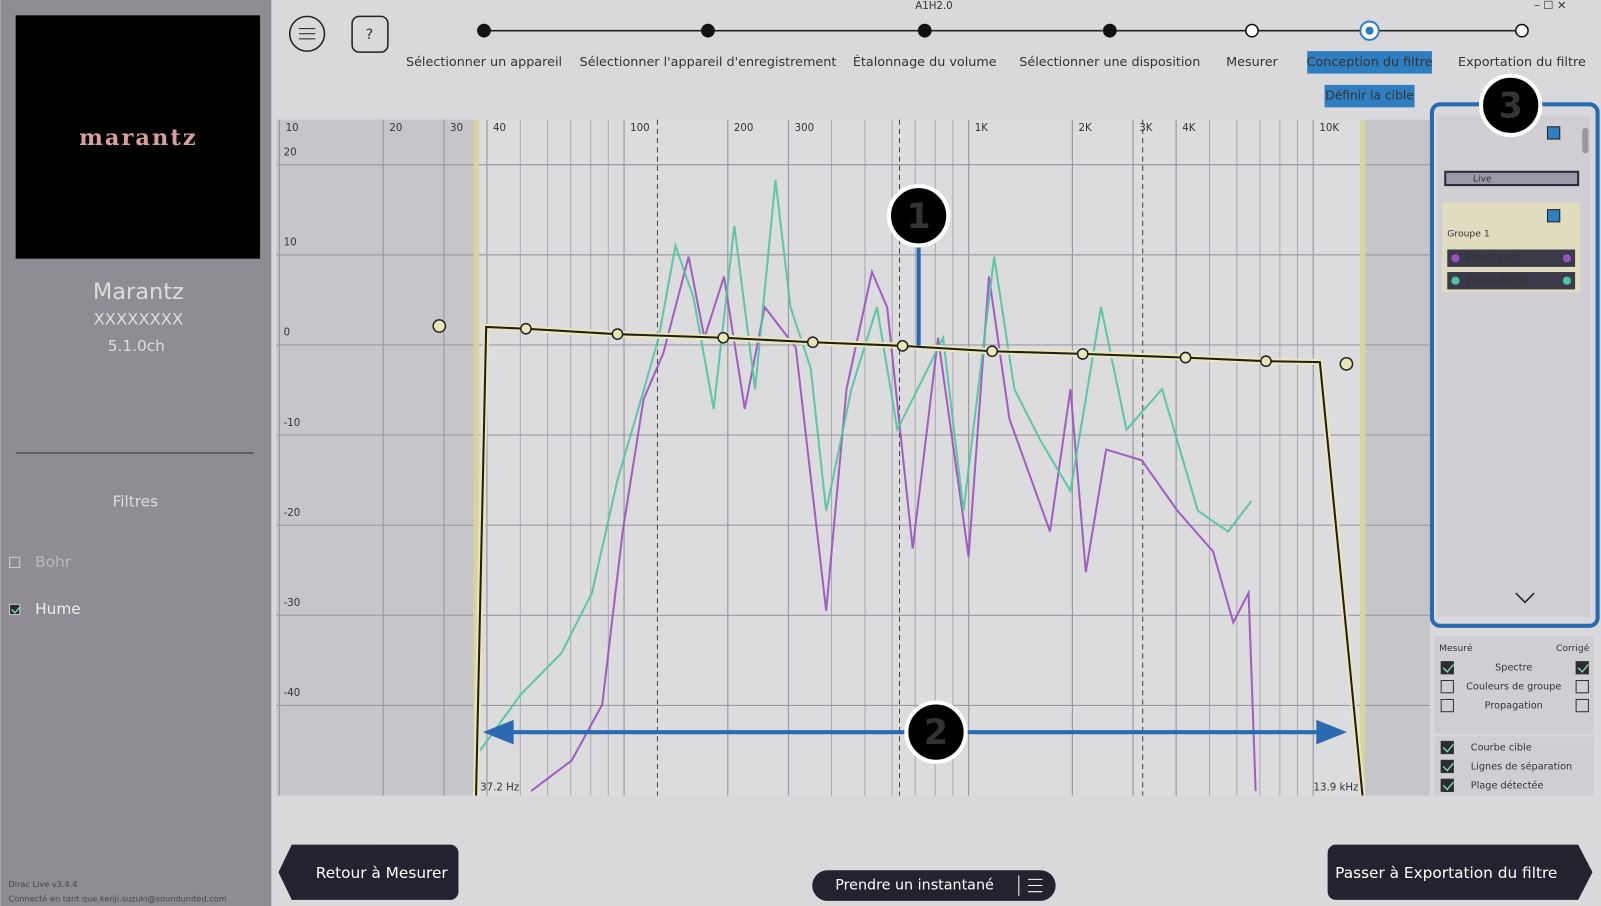 This screenshot has width=1601, height=906. What do you see at coordinates (1189, 128) in the screenshot?
I see `x-tick-label: 4K` at bounding box center [1189, 128].